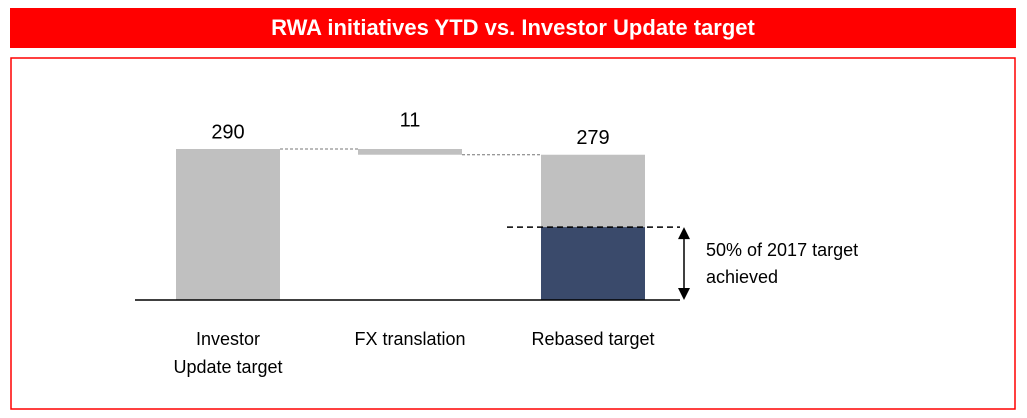  I want to click on x-tick-label: Investor, so click(228, 339).